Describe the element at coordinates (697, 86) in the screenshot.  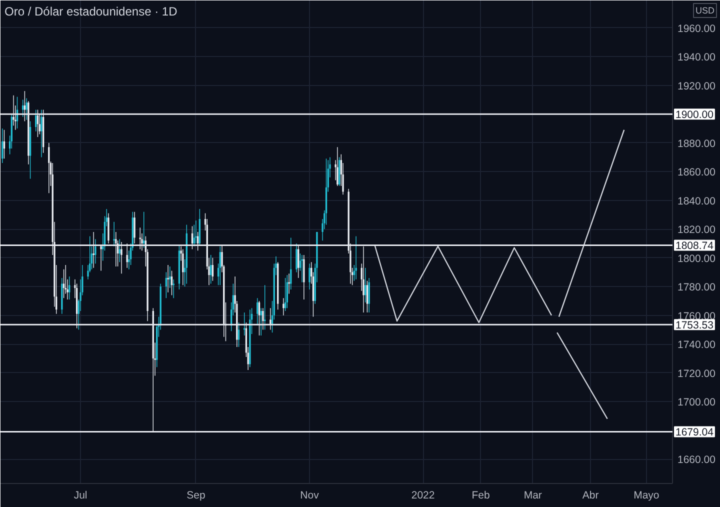
I see `y-tick-label: 1920.00` at that location.